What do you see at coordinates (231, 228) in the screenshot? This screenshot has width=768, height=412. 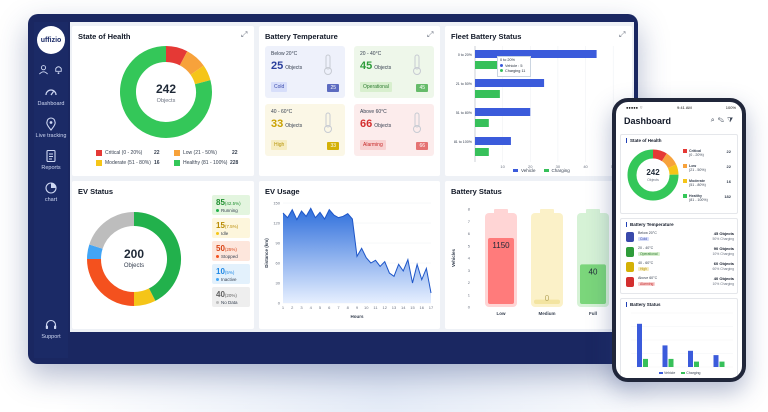 I see `ev-tile-idle: 15(7.5%) Idle` at bounding box center [231, 228].